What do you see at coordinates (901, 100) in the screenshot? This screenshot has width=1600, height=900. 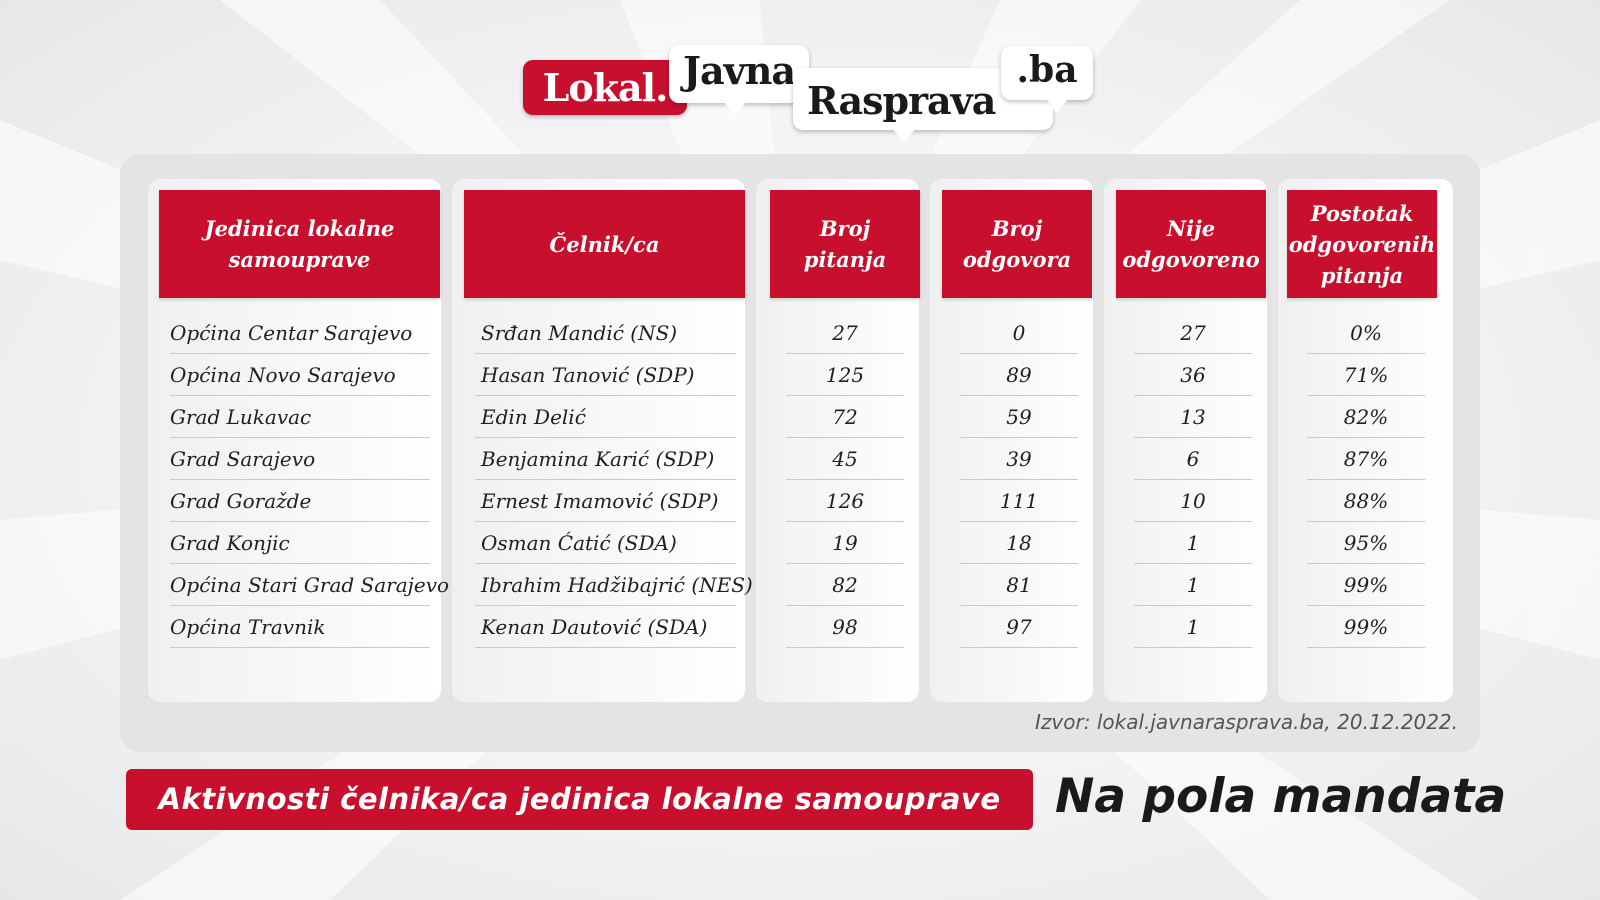 I see `logo-rasprava-text: Rasprava` at bounding box center [901, 100].